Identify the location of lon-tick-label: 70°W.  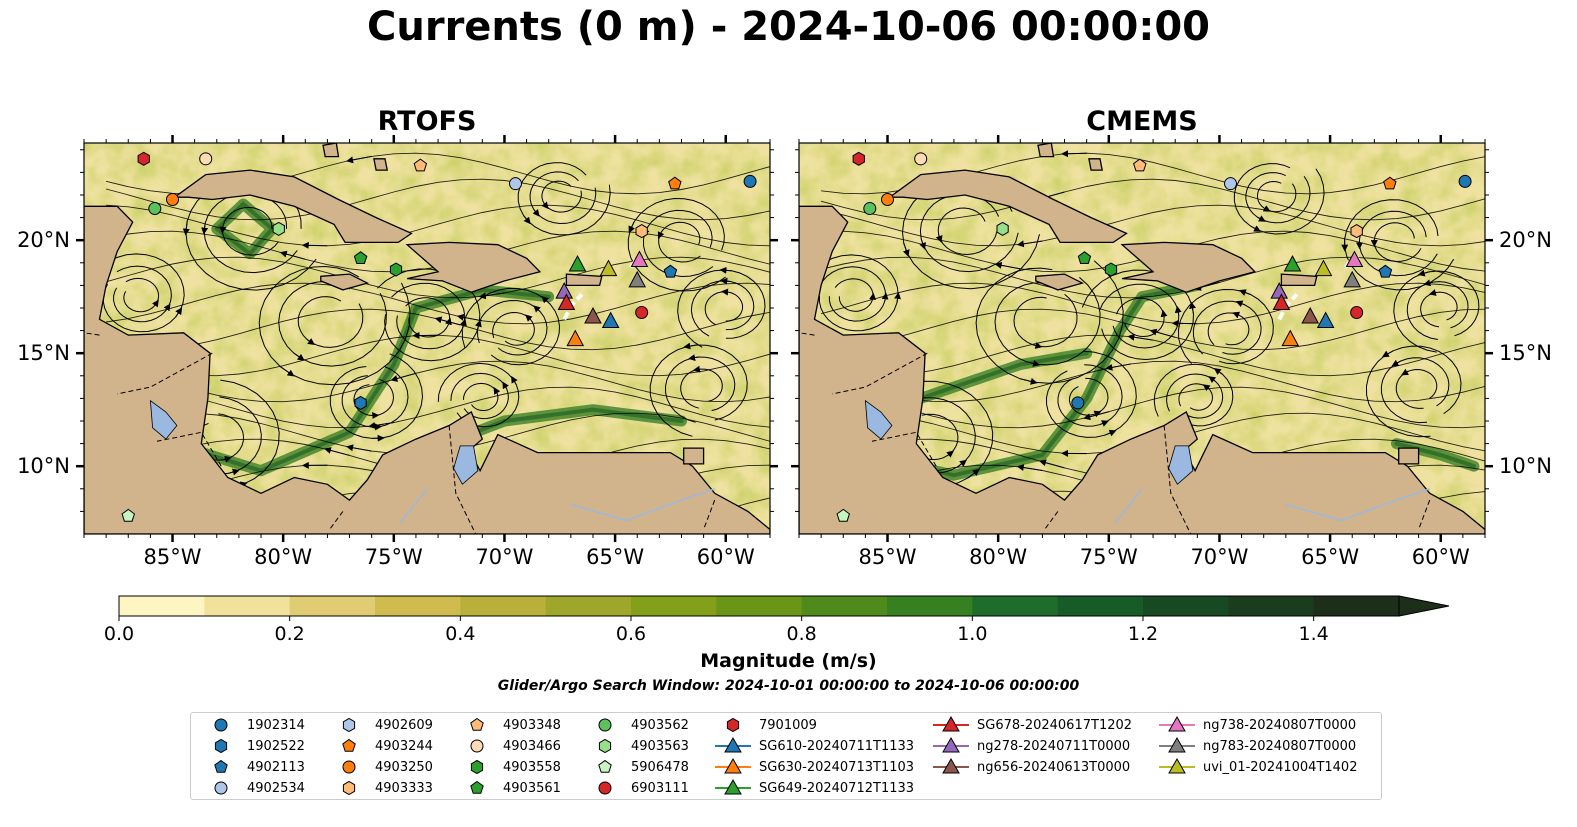
(1219, 557).